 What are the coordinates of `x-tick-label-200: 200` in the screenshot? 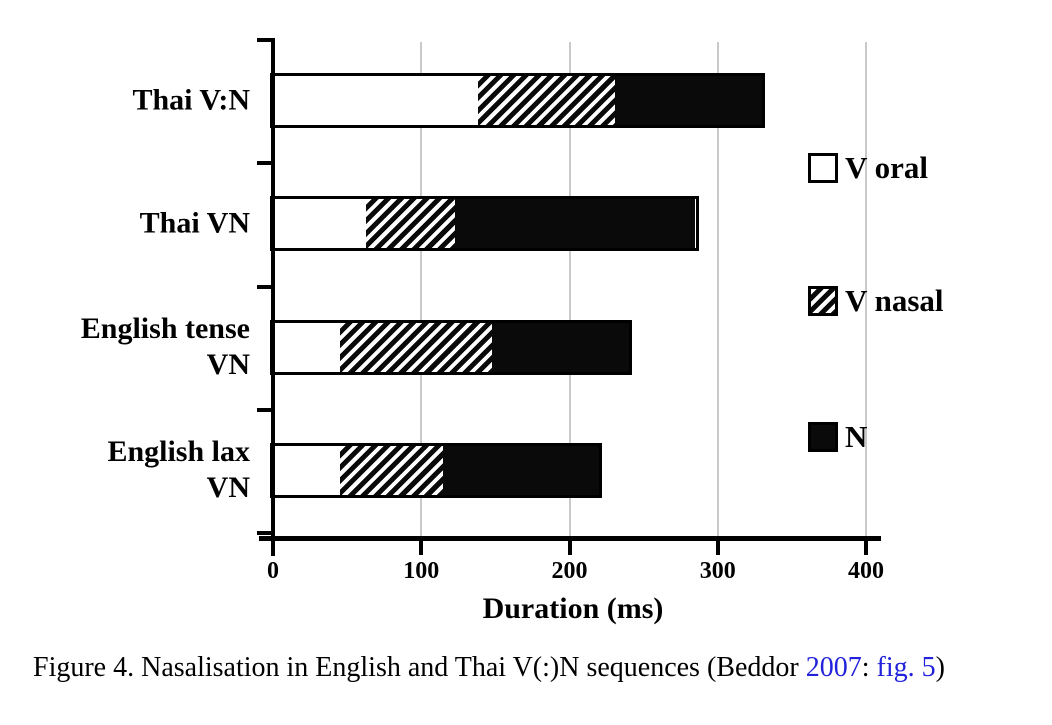 It's located at (569, 571).